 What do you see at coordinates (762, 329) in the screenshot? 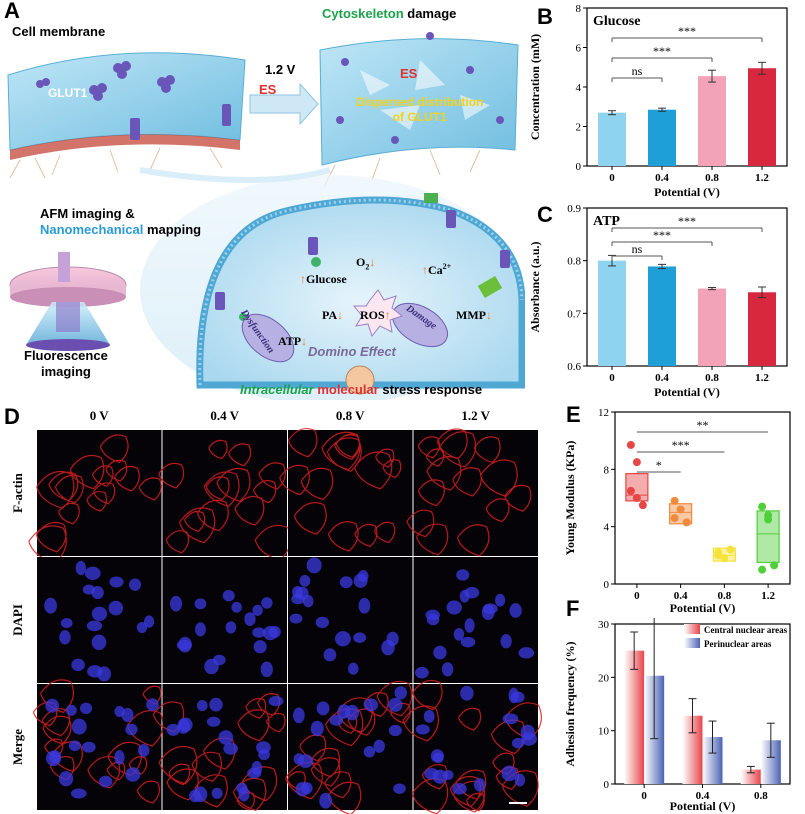
I see `bar-1.2` at bounding box center [762, 329].